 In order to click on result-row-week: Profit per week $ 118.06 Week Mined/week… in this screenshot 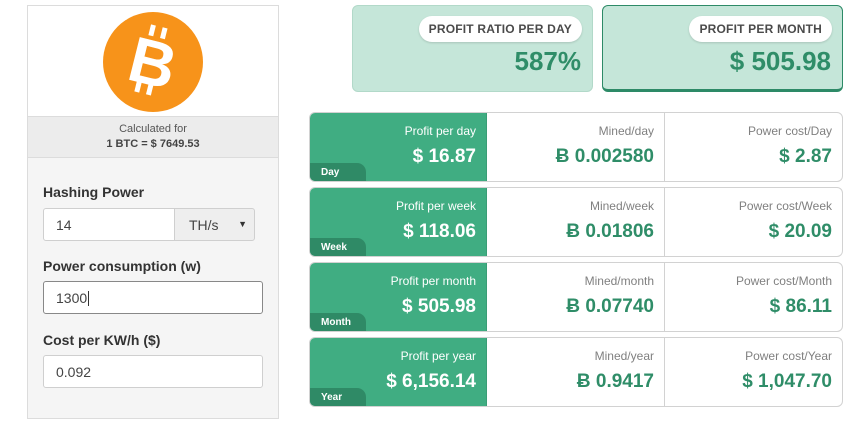, I will do `click(576, 222)`.